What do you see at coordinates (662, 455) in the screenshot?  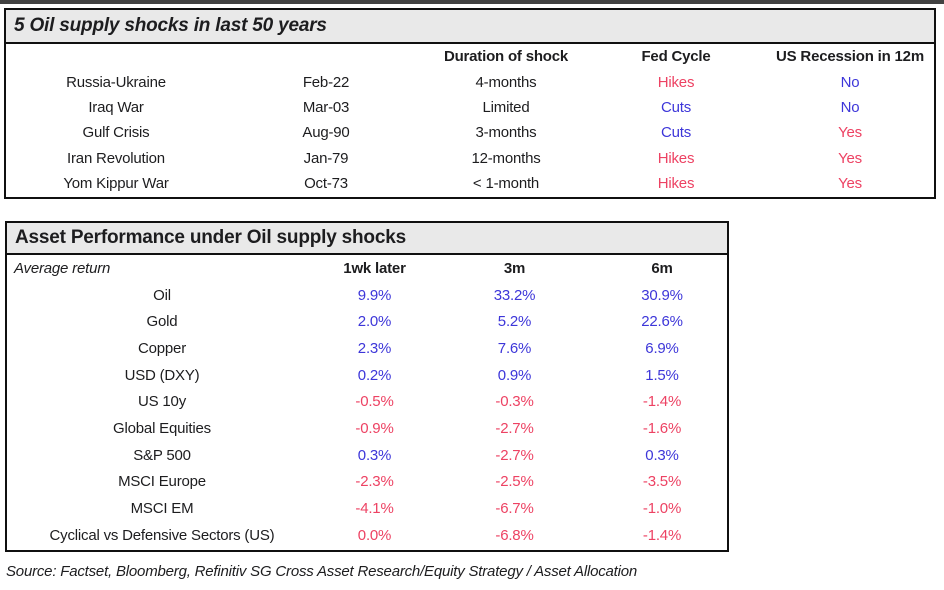 I see `value-6m-cell: 0.3%` at bounding box center [662, 455].